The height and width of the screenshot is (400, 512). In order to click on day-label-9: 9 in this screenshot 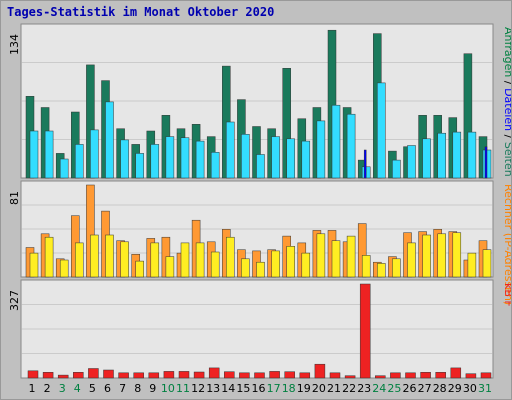, I will do `click(152, 388)`.